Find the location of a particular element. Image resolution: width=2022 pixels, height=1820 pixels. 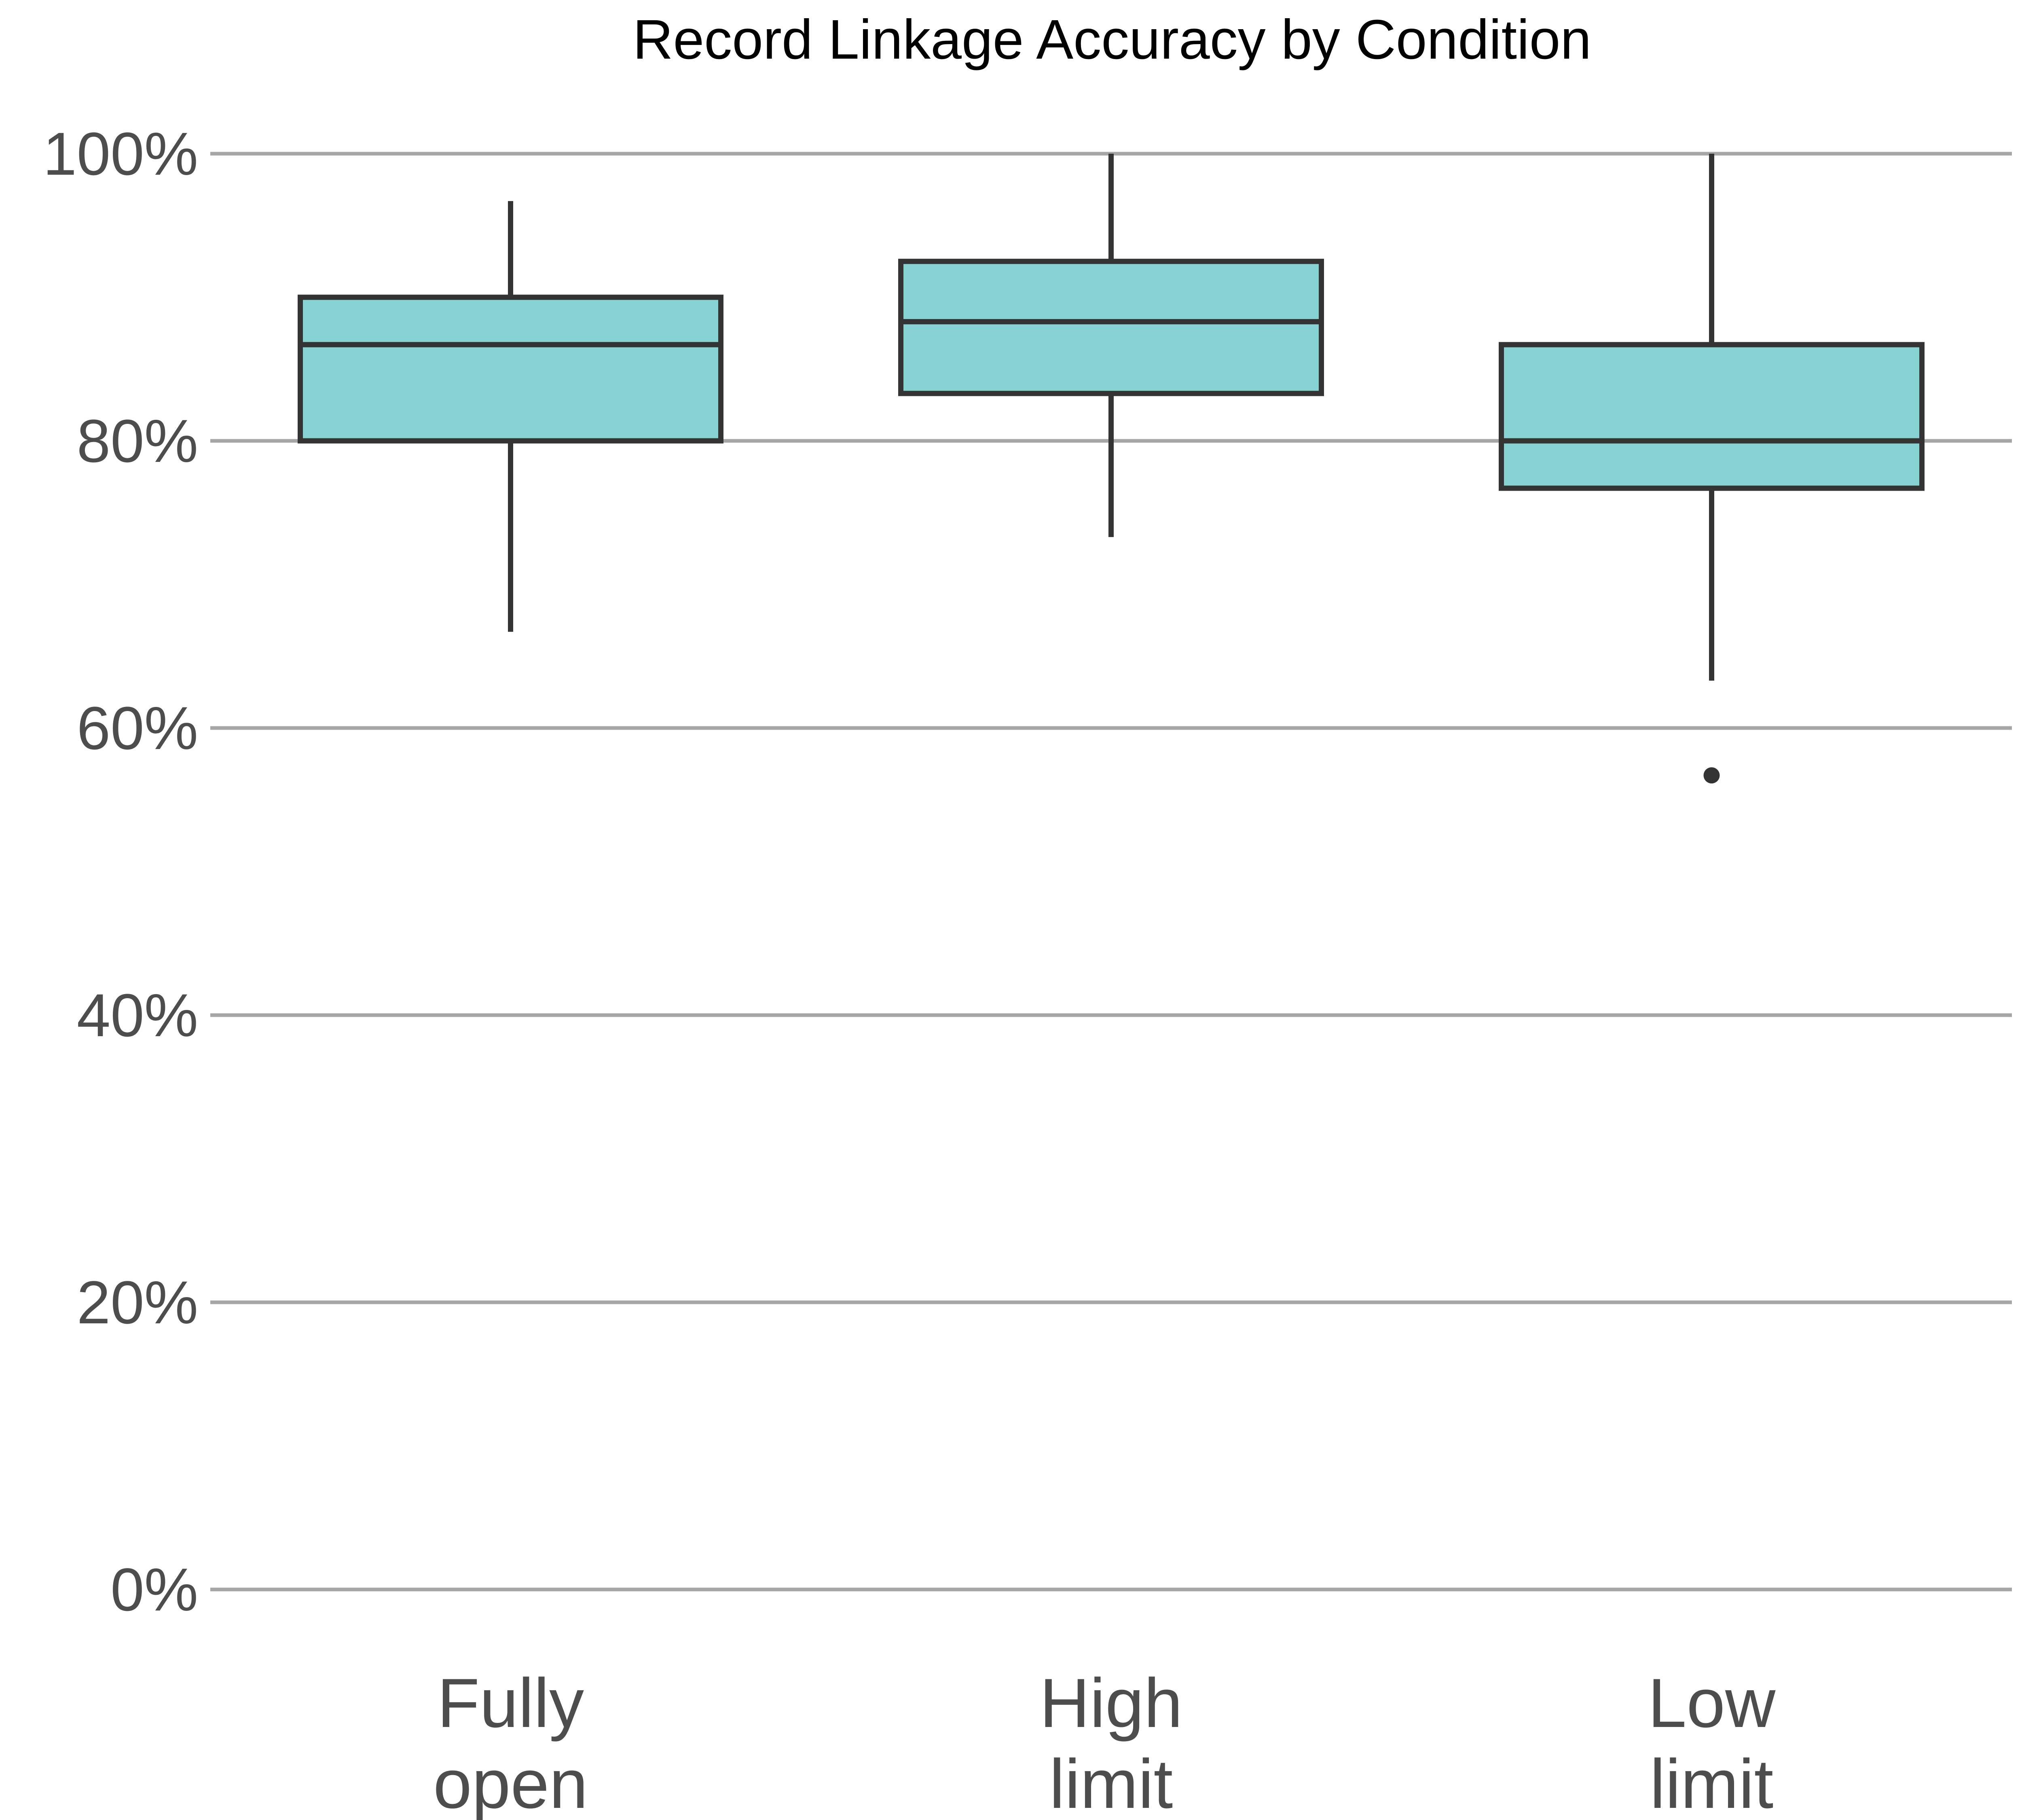

y-tick-label: 60% is located at coordinates (137, 728).